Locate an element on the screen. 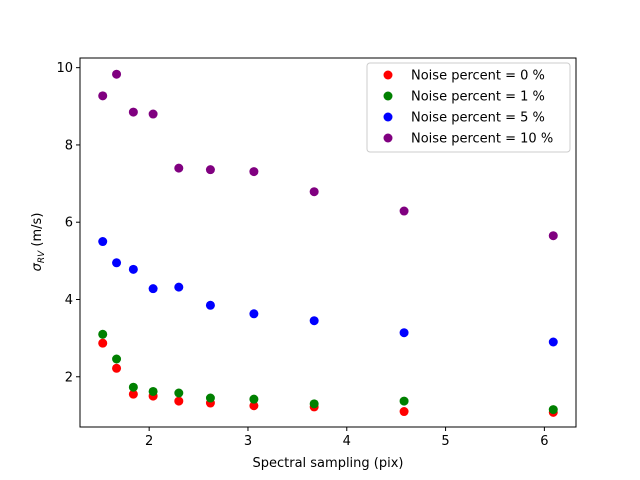 The image size is (640, 480). legend-label: Noise percent = 1 % is located at coordinates (478, 97).